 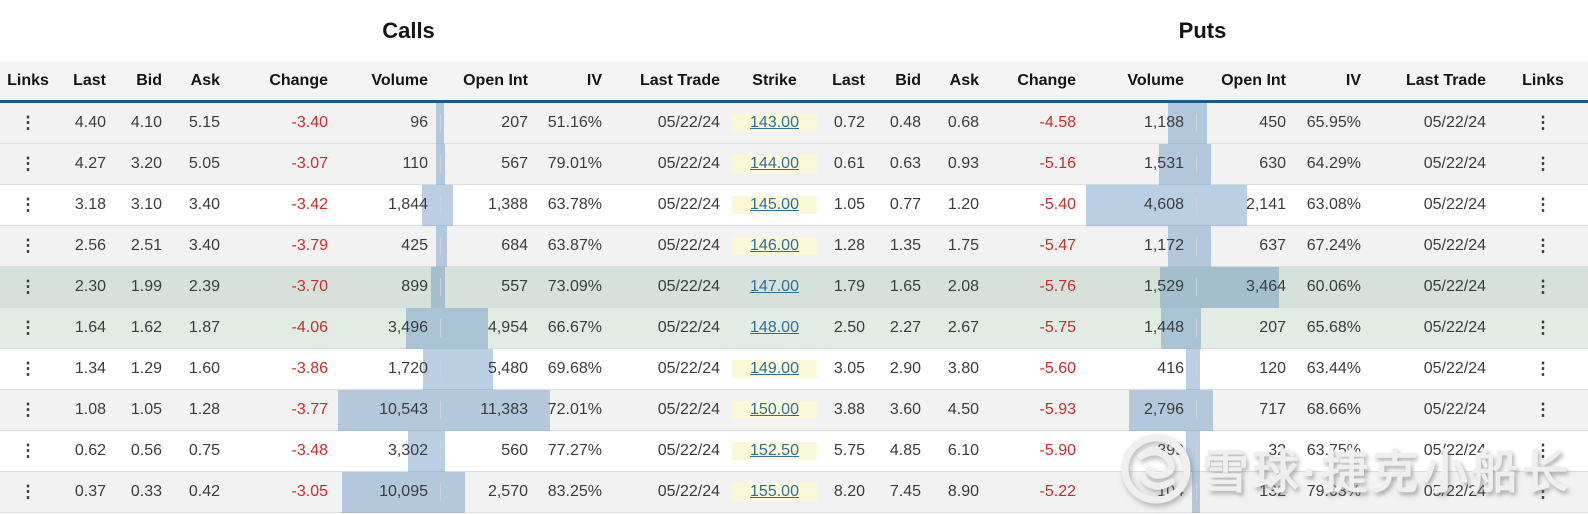 What do you see at coordinates (574, 368) in the screenshot?
I see `calls-iv-cell: 69.68%` at bounding box center [574, 368].